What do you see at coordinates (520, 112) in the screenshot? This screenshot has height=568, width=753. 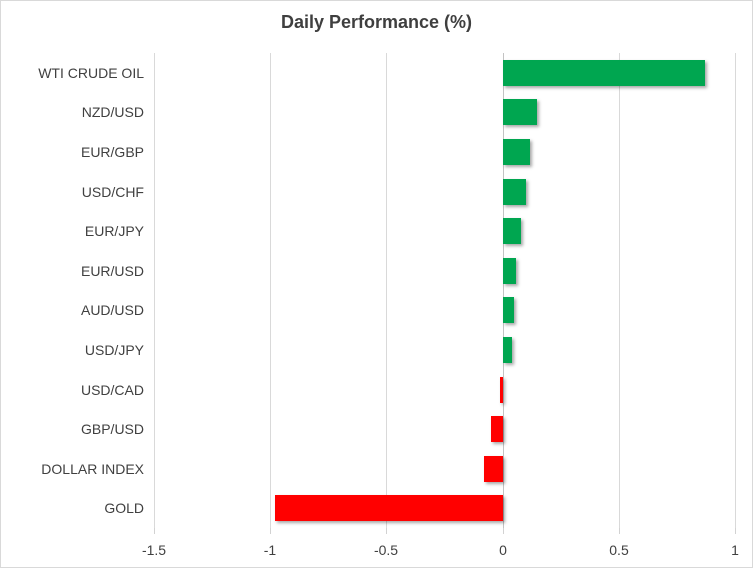 I see `bar-nzd-usd` at bounding box center [520, 112].